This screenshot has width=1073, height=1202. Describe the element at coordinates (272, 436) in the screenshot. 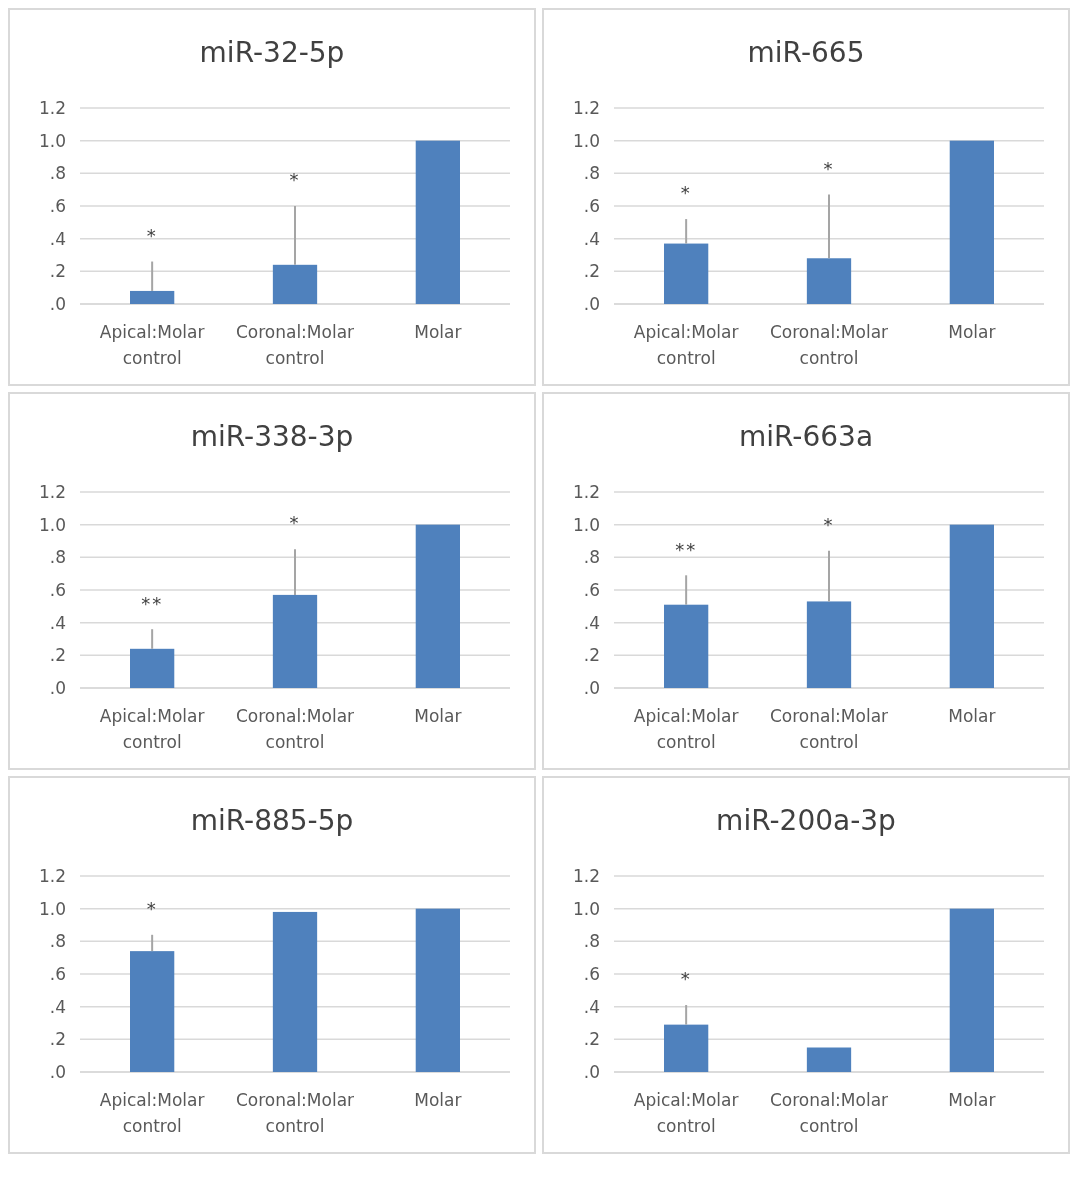

I see `chart-title: miR-338-3p` at that location.